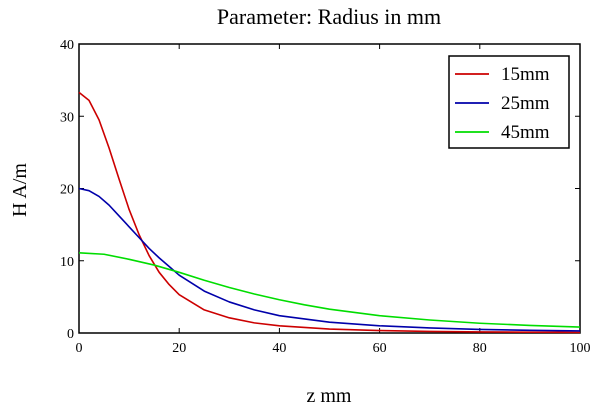 The width and height of the screenshot is (603, 414). Describe the element at coordinates (79, 348) in the screenshot. I see `x-tick-label: 0` at that location.